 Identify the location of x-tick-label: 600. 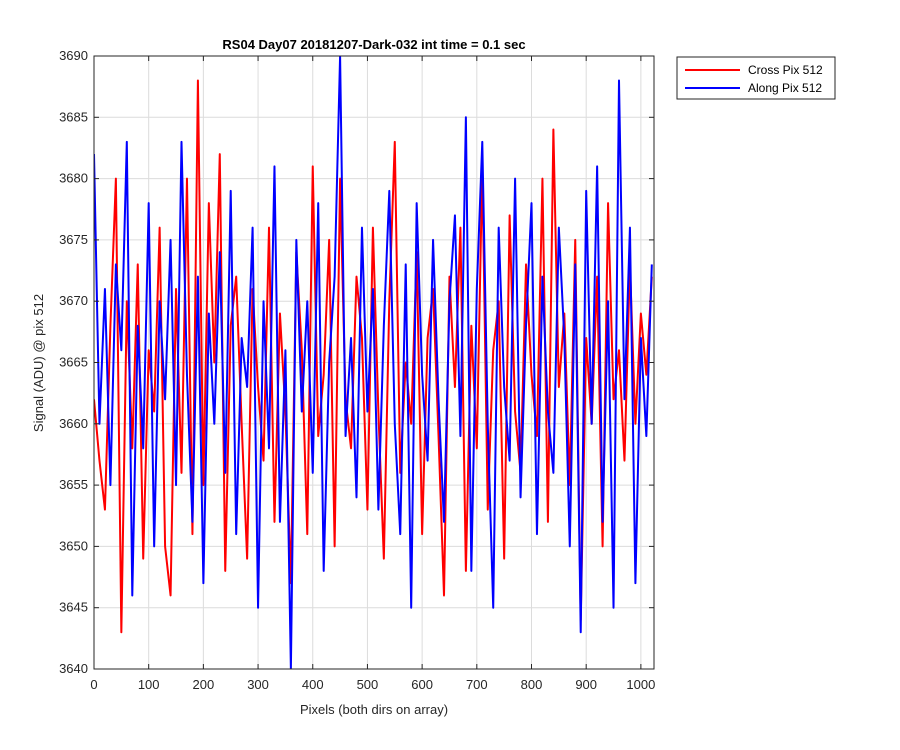
(422, 684).